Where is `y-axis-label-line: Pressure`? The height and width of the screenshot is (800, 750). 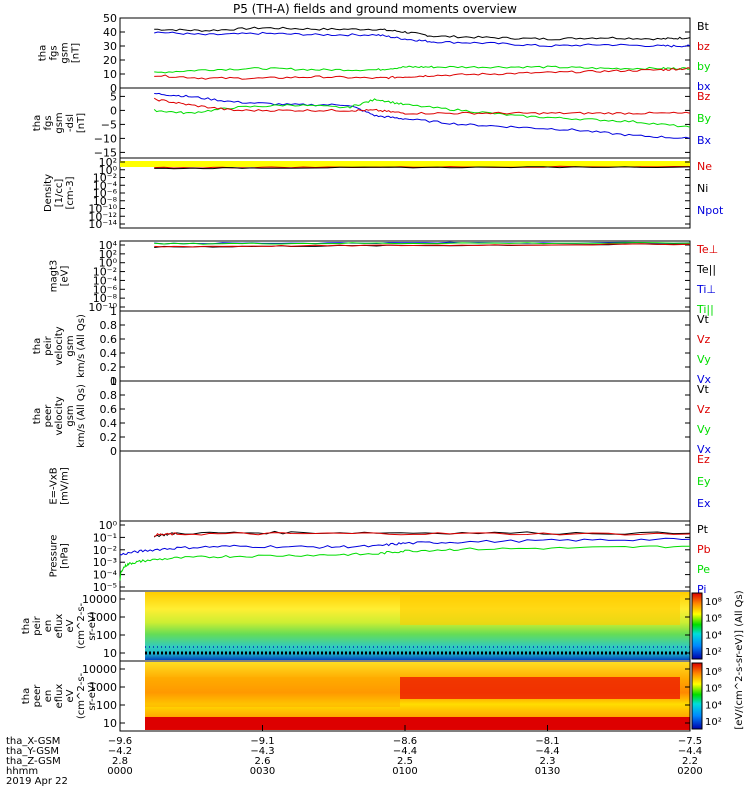
y-axis-label-line: Pressure is located at coordinates (54, 556).